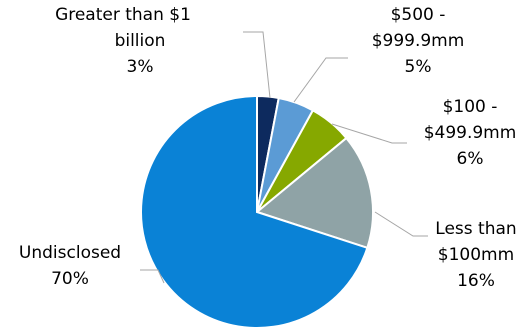 This screenshot has height=329, width=529. What do you see at coordinates (476, 255) in the screenshot?
I see `slice-category-label-lt-100: $100mm` at bounding box center [476, 255].